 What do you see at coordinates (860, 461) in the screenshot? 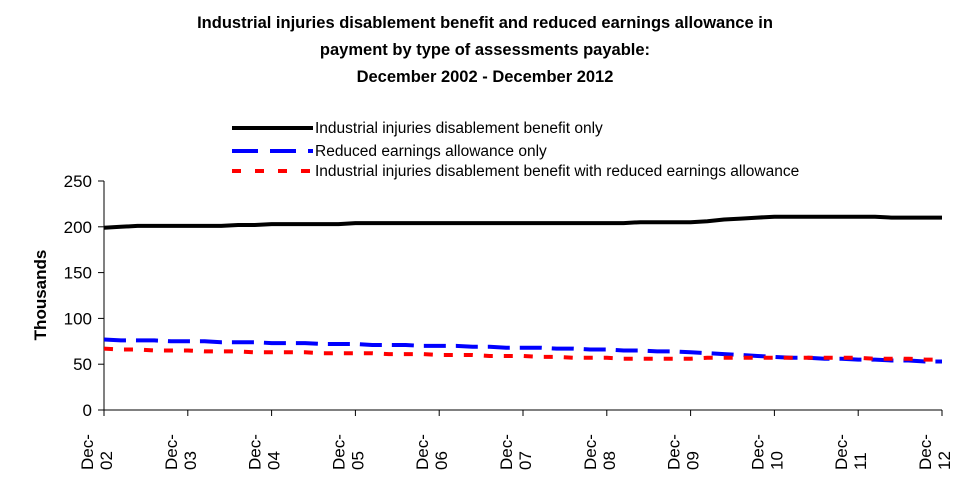
I see `x-tick-label-year: 11` at bounding box center [860, 461].